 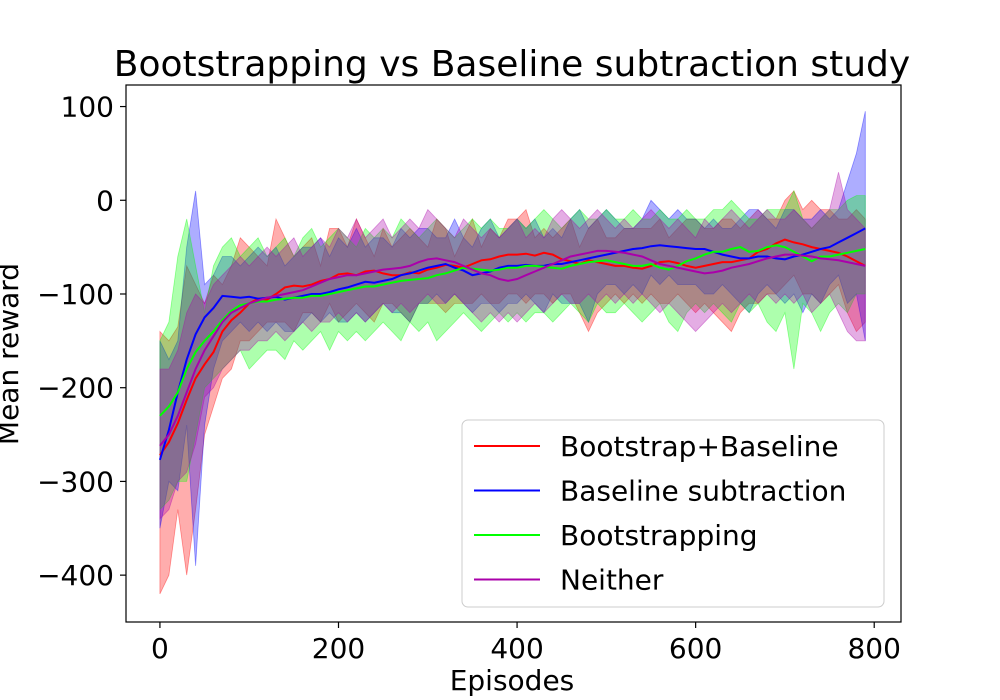 I want to click on legend-label-1: Baseline subtraction, so click(x=703, y=491).